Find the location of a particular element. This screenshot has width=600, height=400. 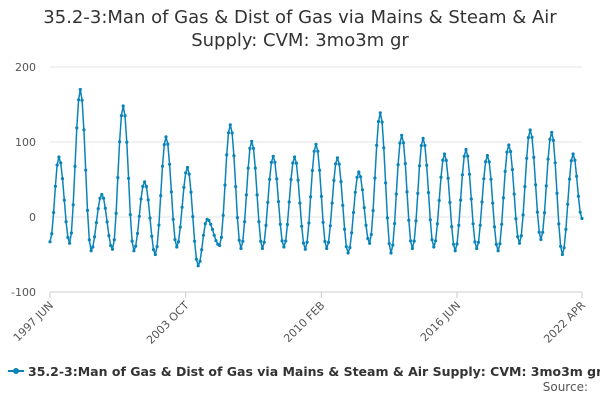

x-tick-label: 1997 JUN is located at coordinates (33, 321).